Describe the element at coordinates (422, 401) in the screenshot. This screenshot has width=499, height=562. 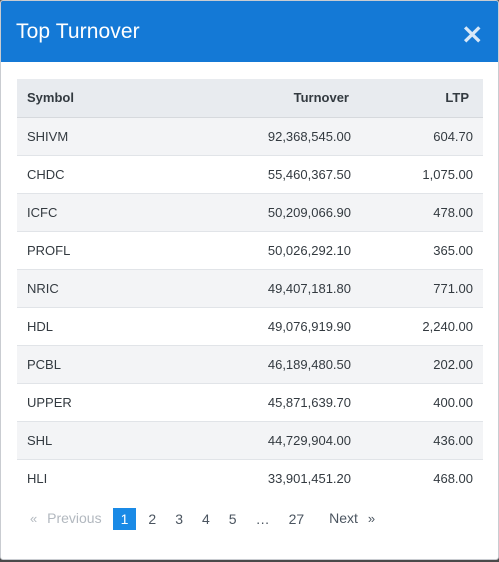
I see `ltp-cell: 400.00` at that location.